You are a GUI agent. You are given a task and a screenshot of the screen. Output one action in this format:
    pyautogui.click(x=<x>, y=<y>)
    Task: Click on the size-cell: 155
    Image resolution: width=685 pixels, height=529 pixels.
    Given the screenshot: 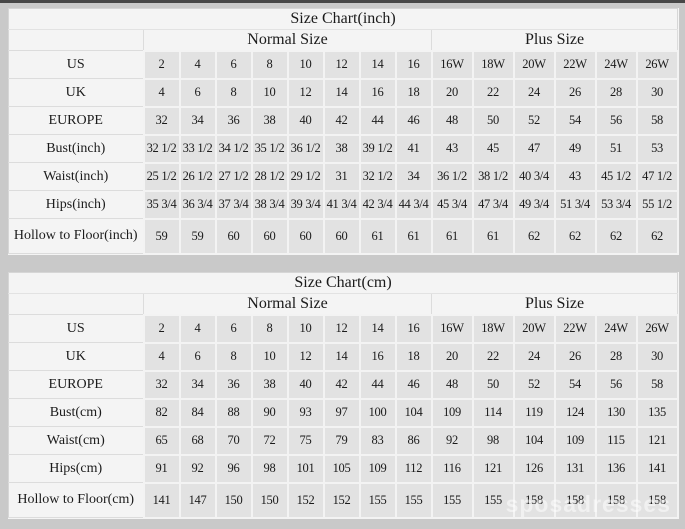 What is the action you would take?
    pyautogui.click(x=452, y=500)
    